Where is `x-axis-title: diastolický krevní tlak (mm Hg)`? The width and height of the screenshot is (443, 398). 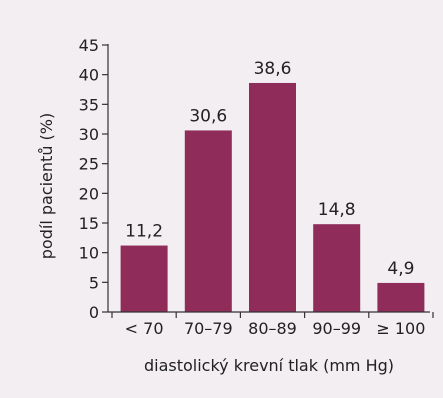
x-axis-title: diastolický krevní tlak (mm Hg) is located at coordinates (269, 365).